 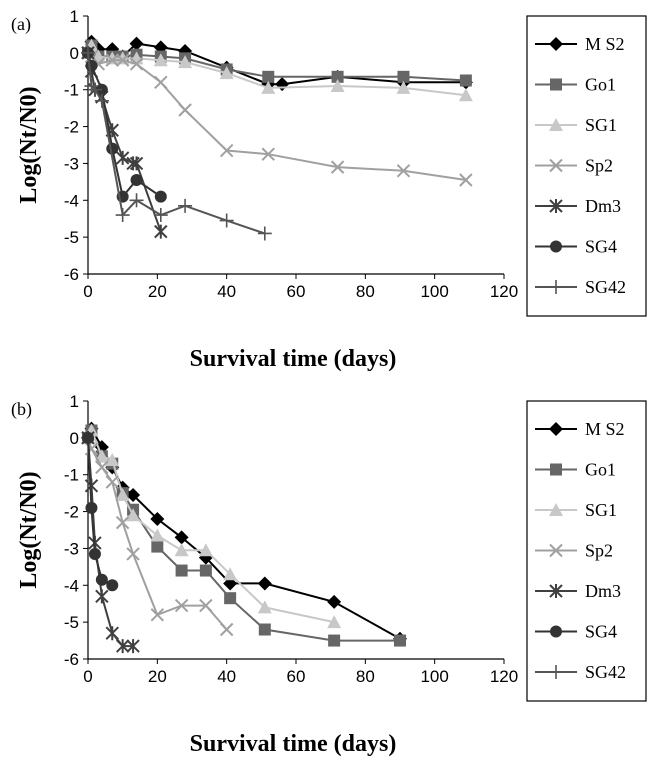 What do you see at coordinates (599, 551) in the screenshot?
I see `legend-label: Sp2` at bounding box center [599, 551].